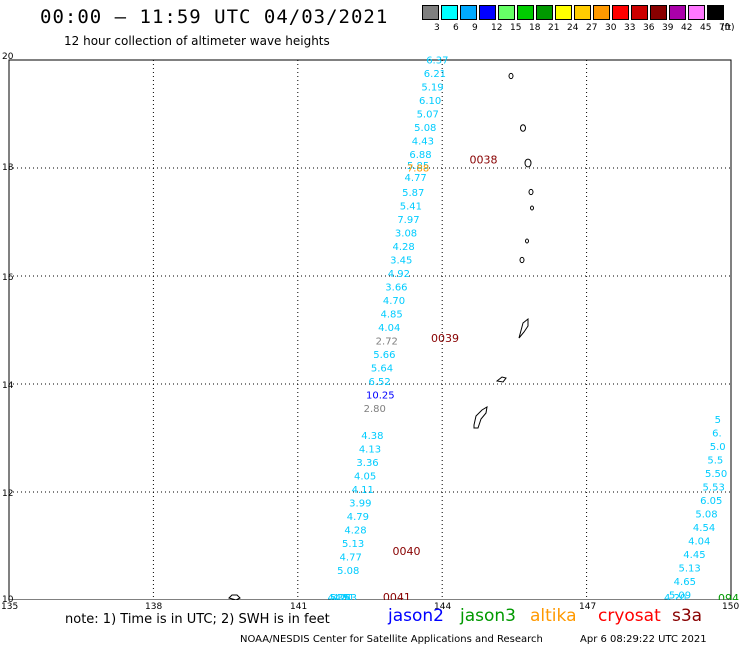 This screenshot has width=740, height=650. I want to click on legend-label-12: 12, so click(497, 28).